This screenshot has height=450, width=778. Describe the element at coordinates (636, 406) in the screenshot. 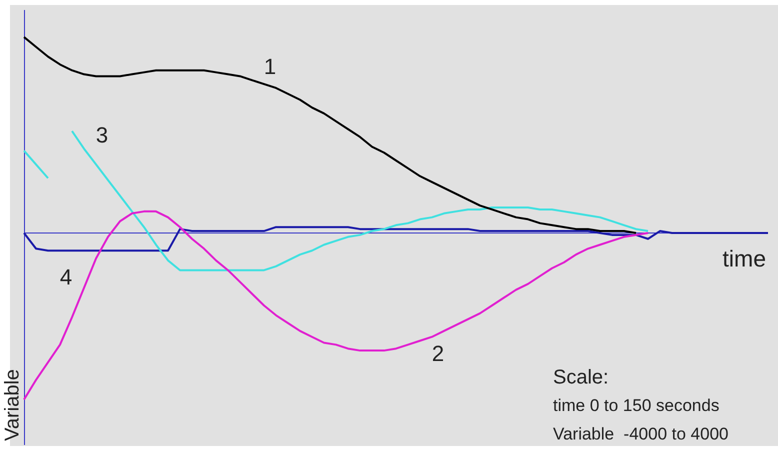

I see `annotation: time 0 to 150 seconds` at that location.